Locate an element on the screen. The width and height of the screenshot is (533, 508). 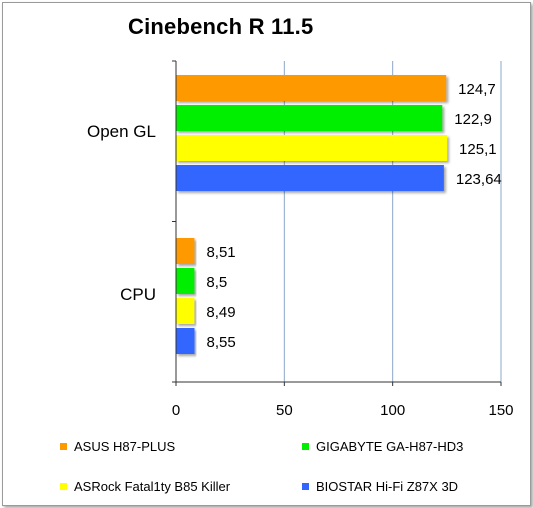
category-label-cpu: CPU is located at coordinates (138, 294).